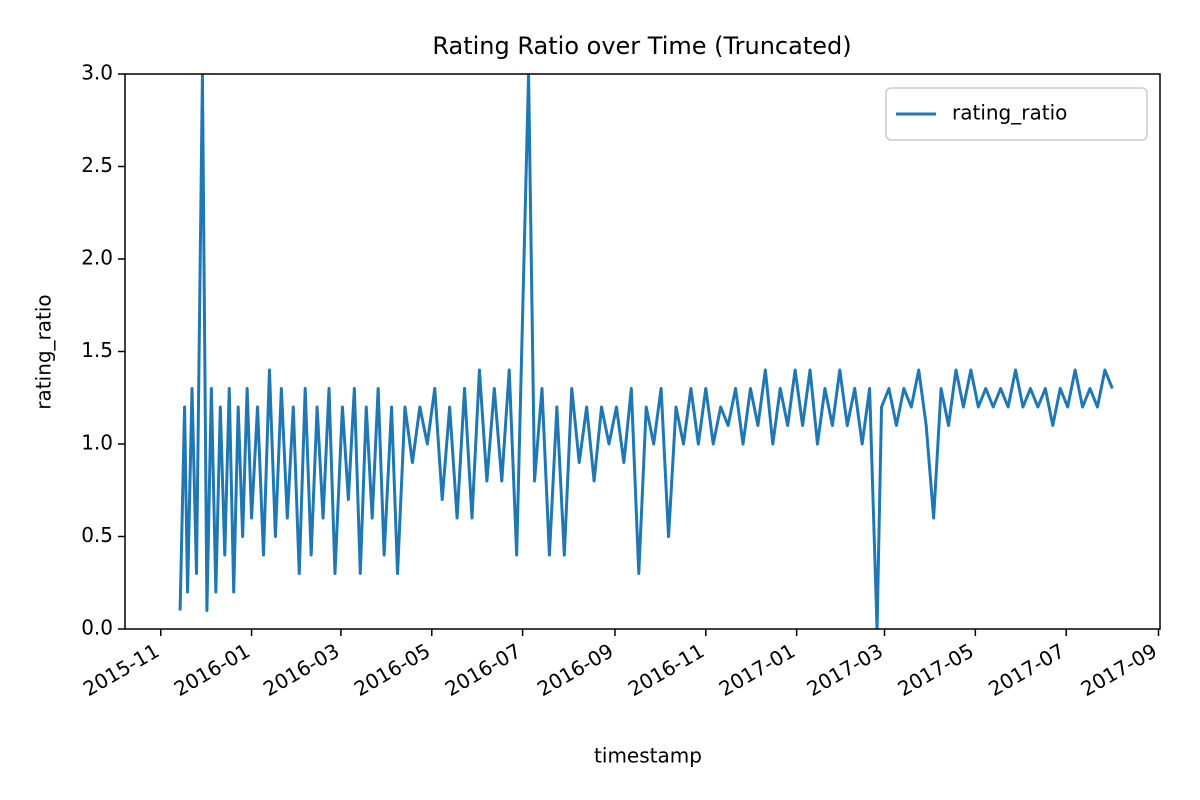 The image size is (1200, 800). Describe the element at coordinates (97, 258) in the screenshot. I see `y-tick-label: 2.0` at that location.